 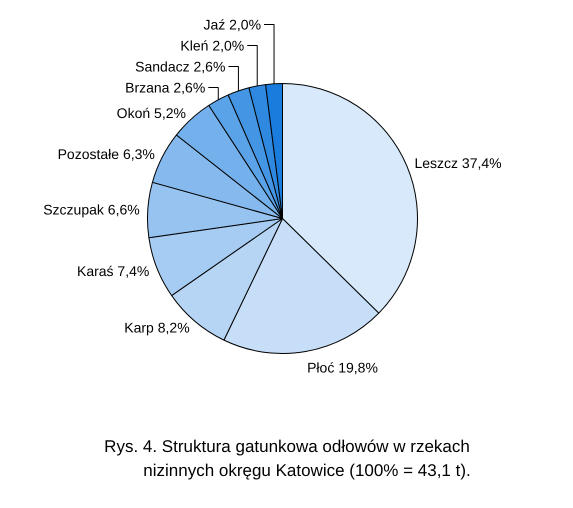 What do you see at coordinates (106, 154) in the screenshot?
I see `slice-label: Pozostałe 6,3%` at bounding box center [106, 154].